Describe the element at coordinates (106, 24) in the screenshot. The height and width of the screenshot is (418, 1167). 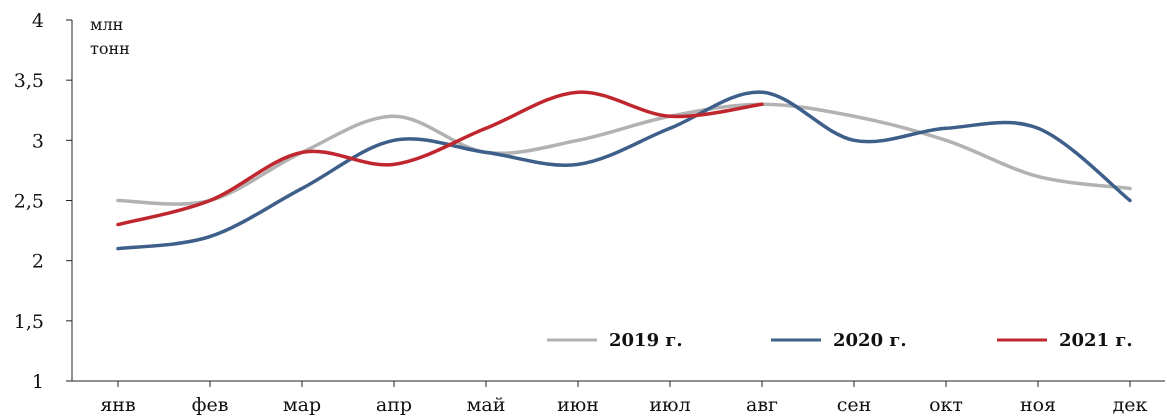
I see `y-unit-line-1: млн` at that location.